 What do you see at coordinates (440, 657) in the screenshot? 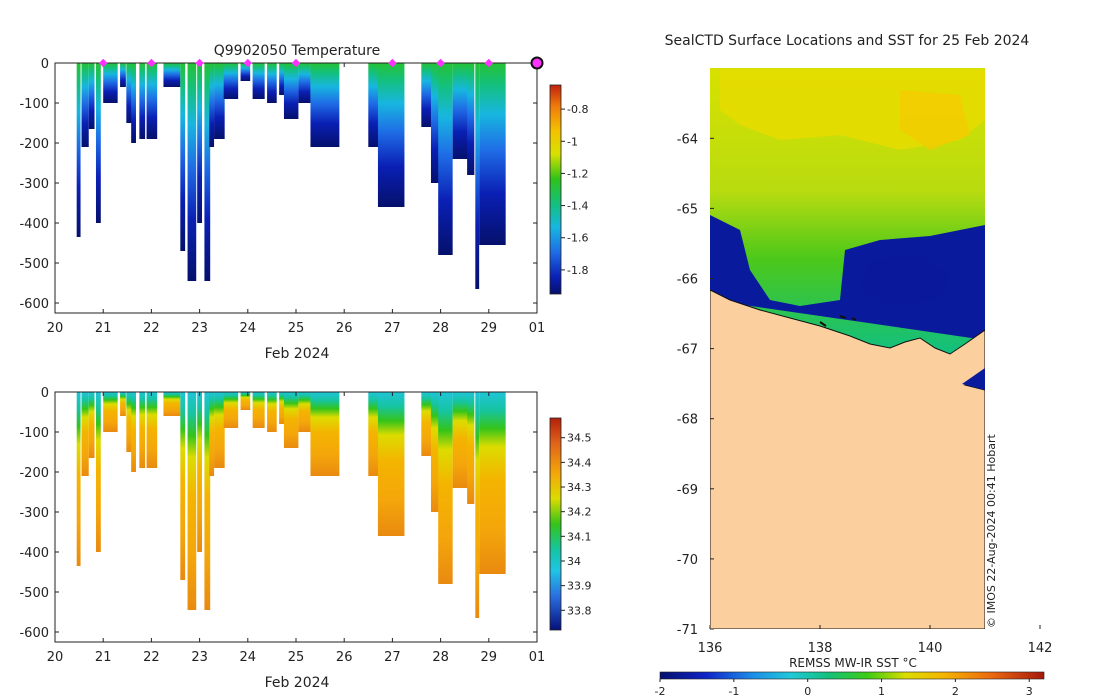
I see `x-tick-label: 28` at bounding box center [440, 657].